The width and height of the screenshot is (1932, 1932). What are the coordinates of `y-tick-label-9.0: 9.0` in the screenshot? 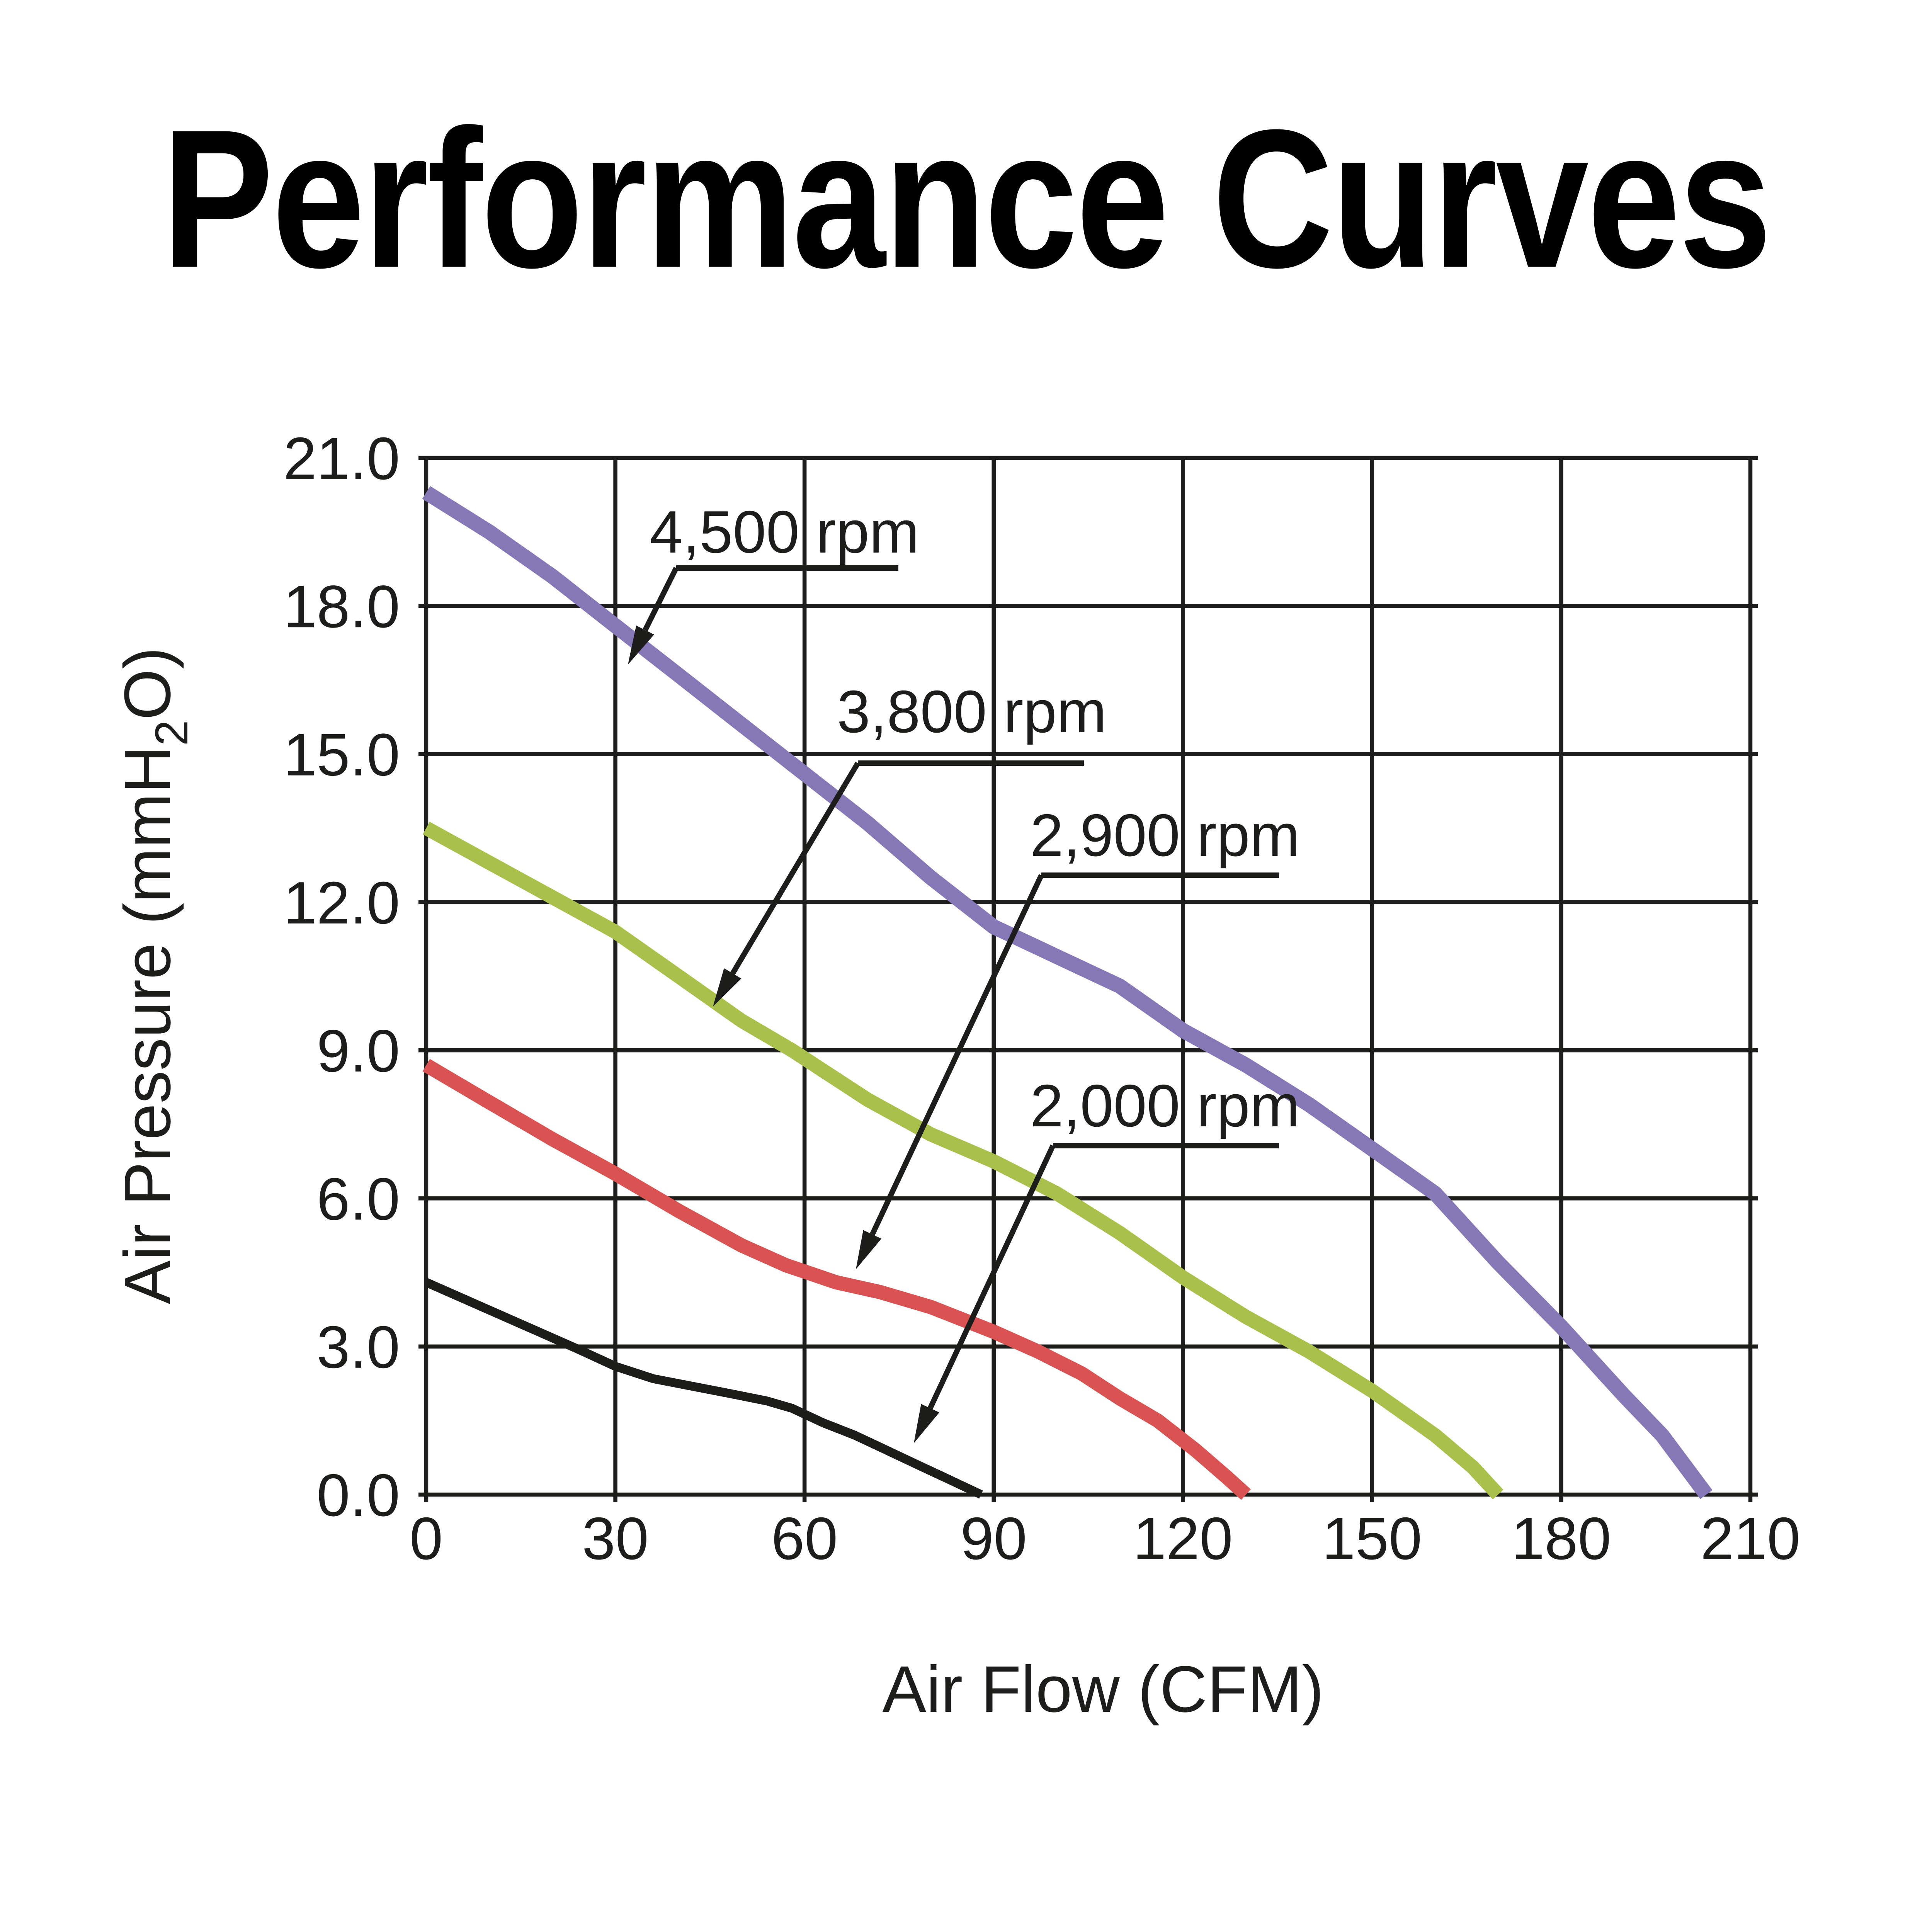 It's located at (358, 1050).